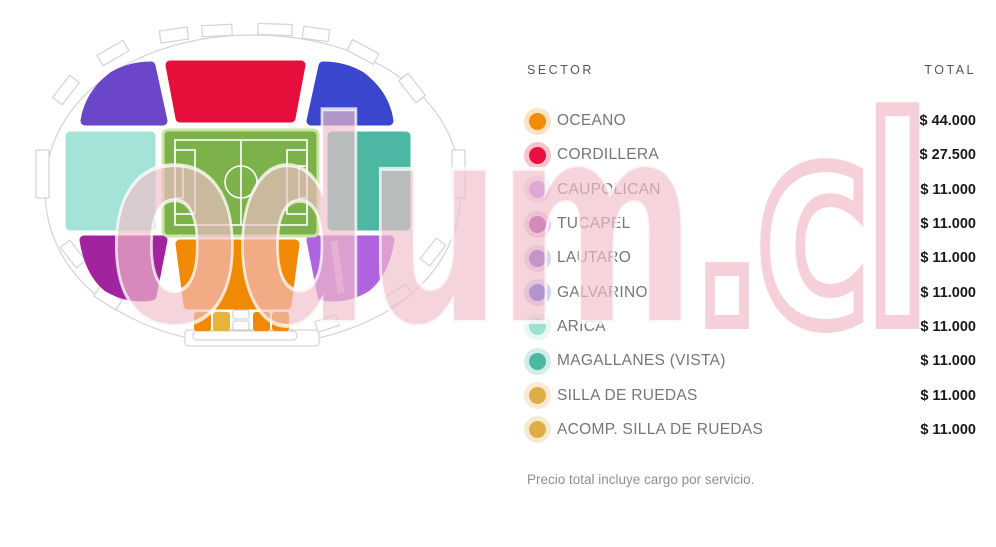 The height and width of the screenshot is (547, 996). I want to click on center-block-top, so click(241, 314).